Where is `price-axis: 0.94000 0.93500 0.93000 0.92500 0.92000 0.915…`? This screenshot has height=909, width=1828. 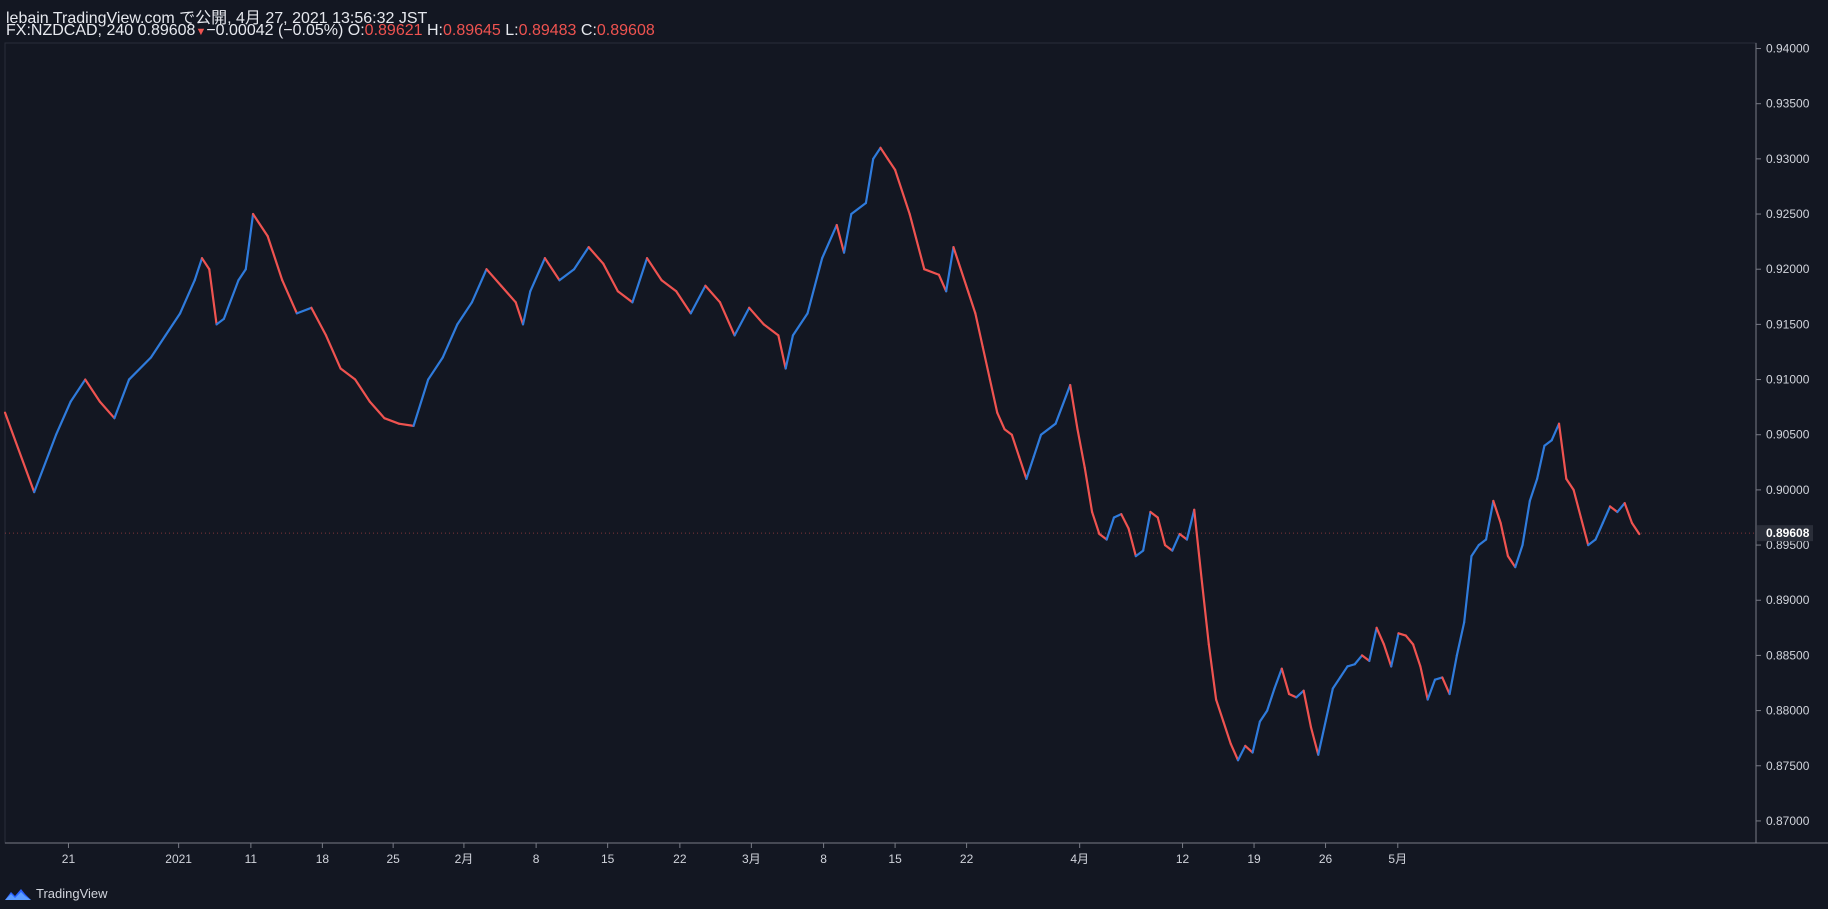
price-axis: 0.94000 0.93500 0.93000 0.92500 0.92000 0.915… is located at coordinates (1783, 435).